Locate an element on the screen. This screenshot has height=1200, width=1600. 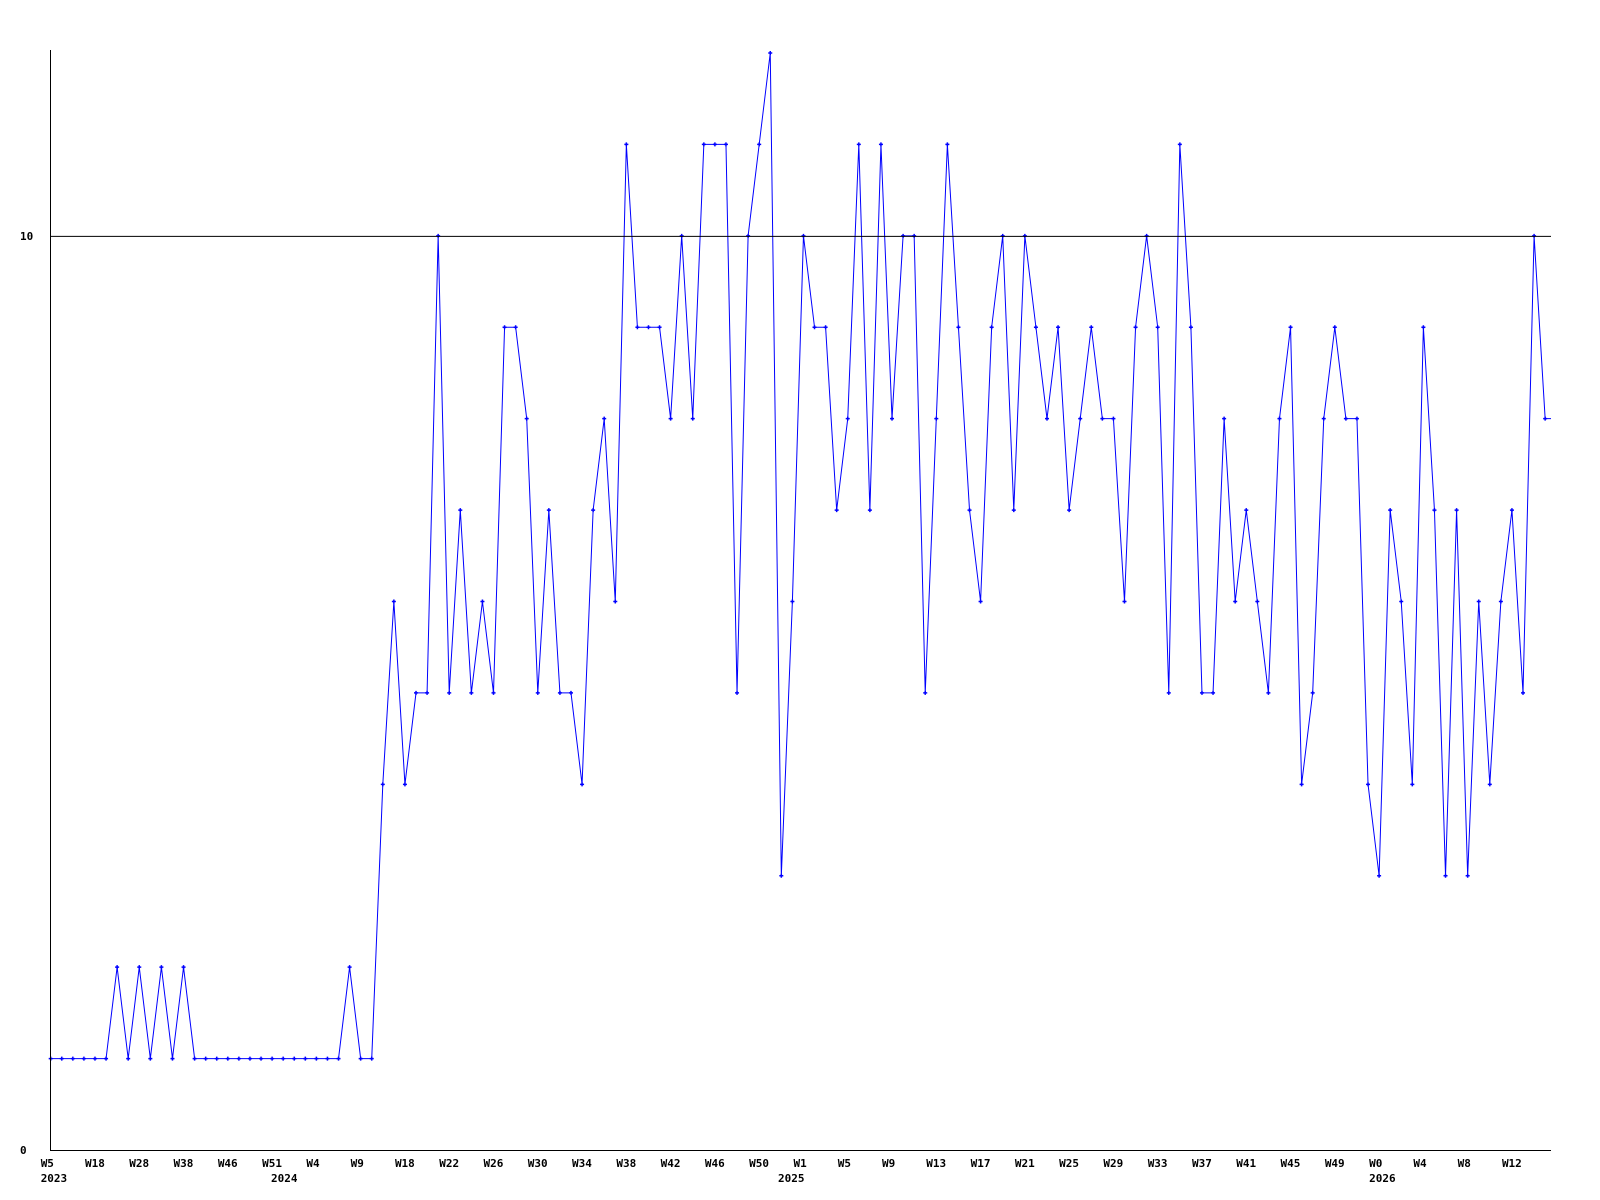
x-tick-label: W4 is located at coordinates (1420, 1163).